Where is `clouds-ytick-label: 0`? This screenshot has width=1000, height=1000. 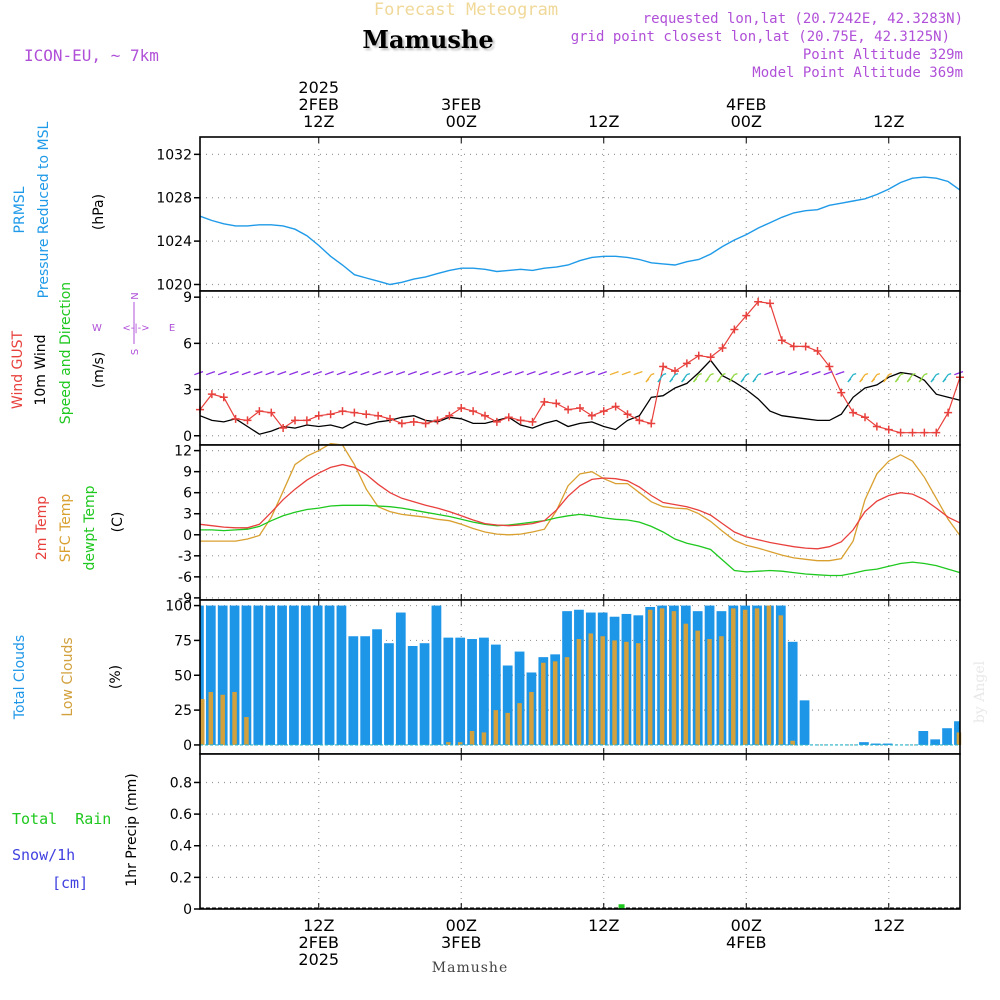
clouds-ytick-label: 0 is located at coordinates (187, 746).